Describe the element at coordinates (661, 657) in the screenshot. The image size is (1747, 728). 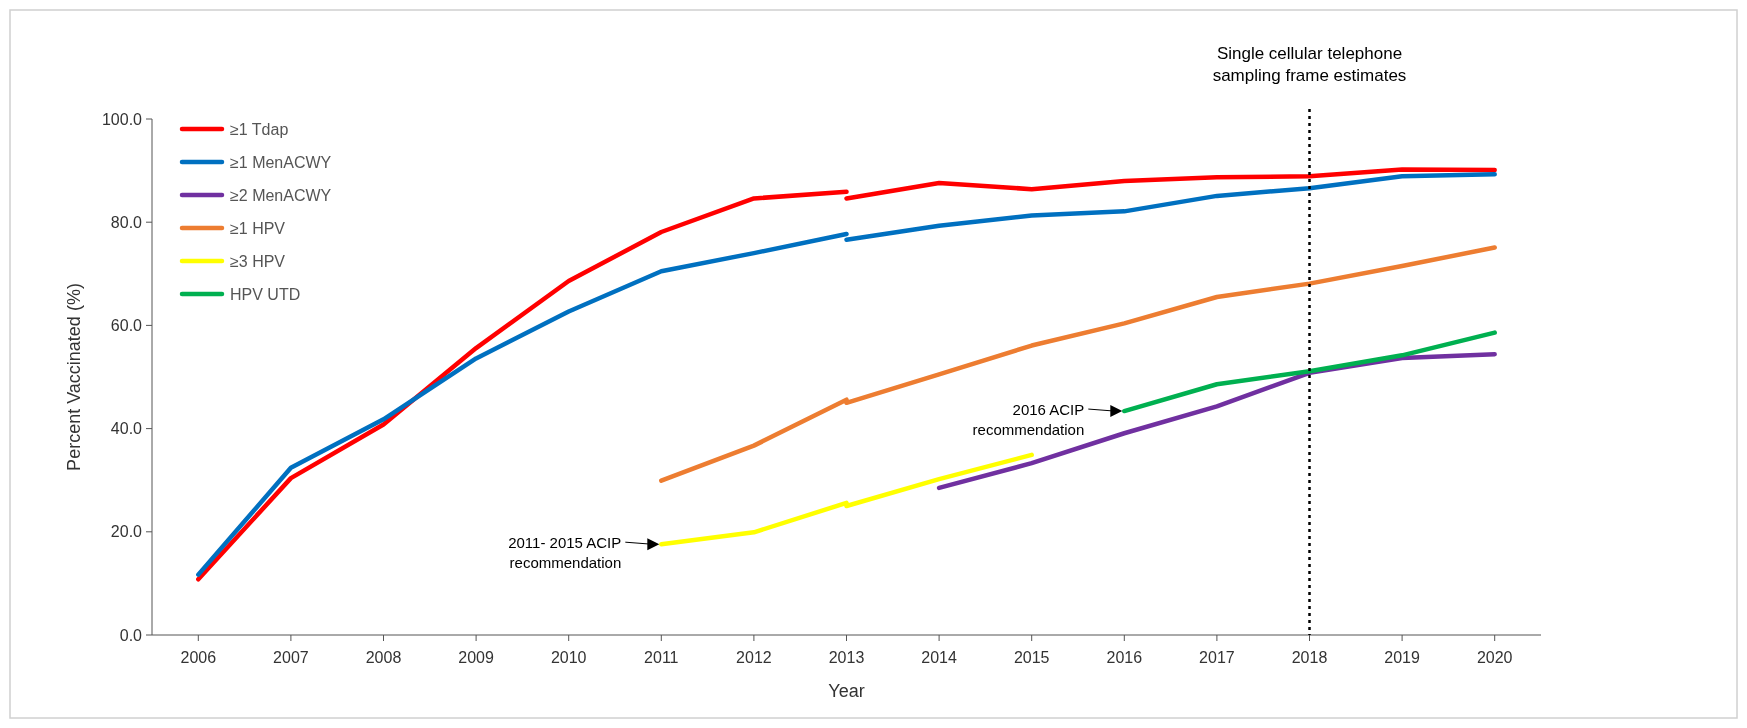
I see `x-tick-label: 2011` at that location.